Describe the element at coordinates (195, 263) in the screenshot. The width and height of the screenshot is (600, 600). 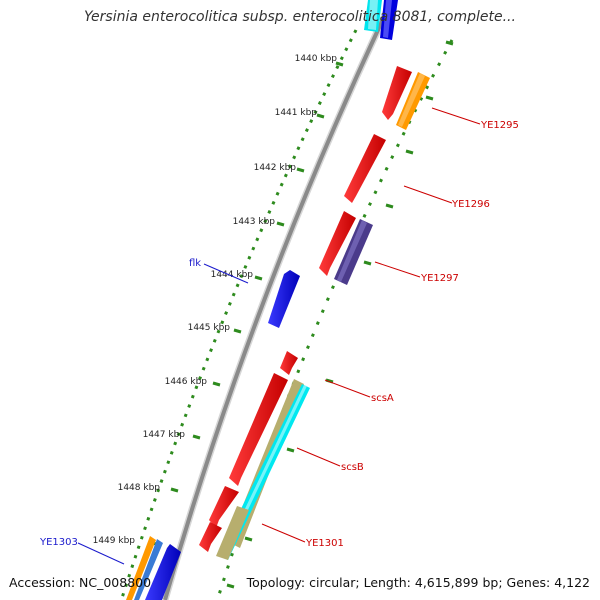
I see `gene-label-flk: flk` at that location.